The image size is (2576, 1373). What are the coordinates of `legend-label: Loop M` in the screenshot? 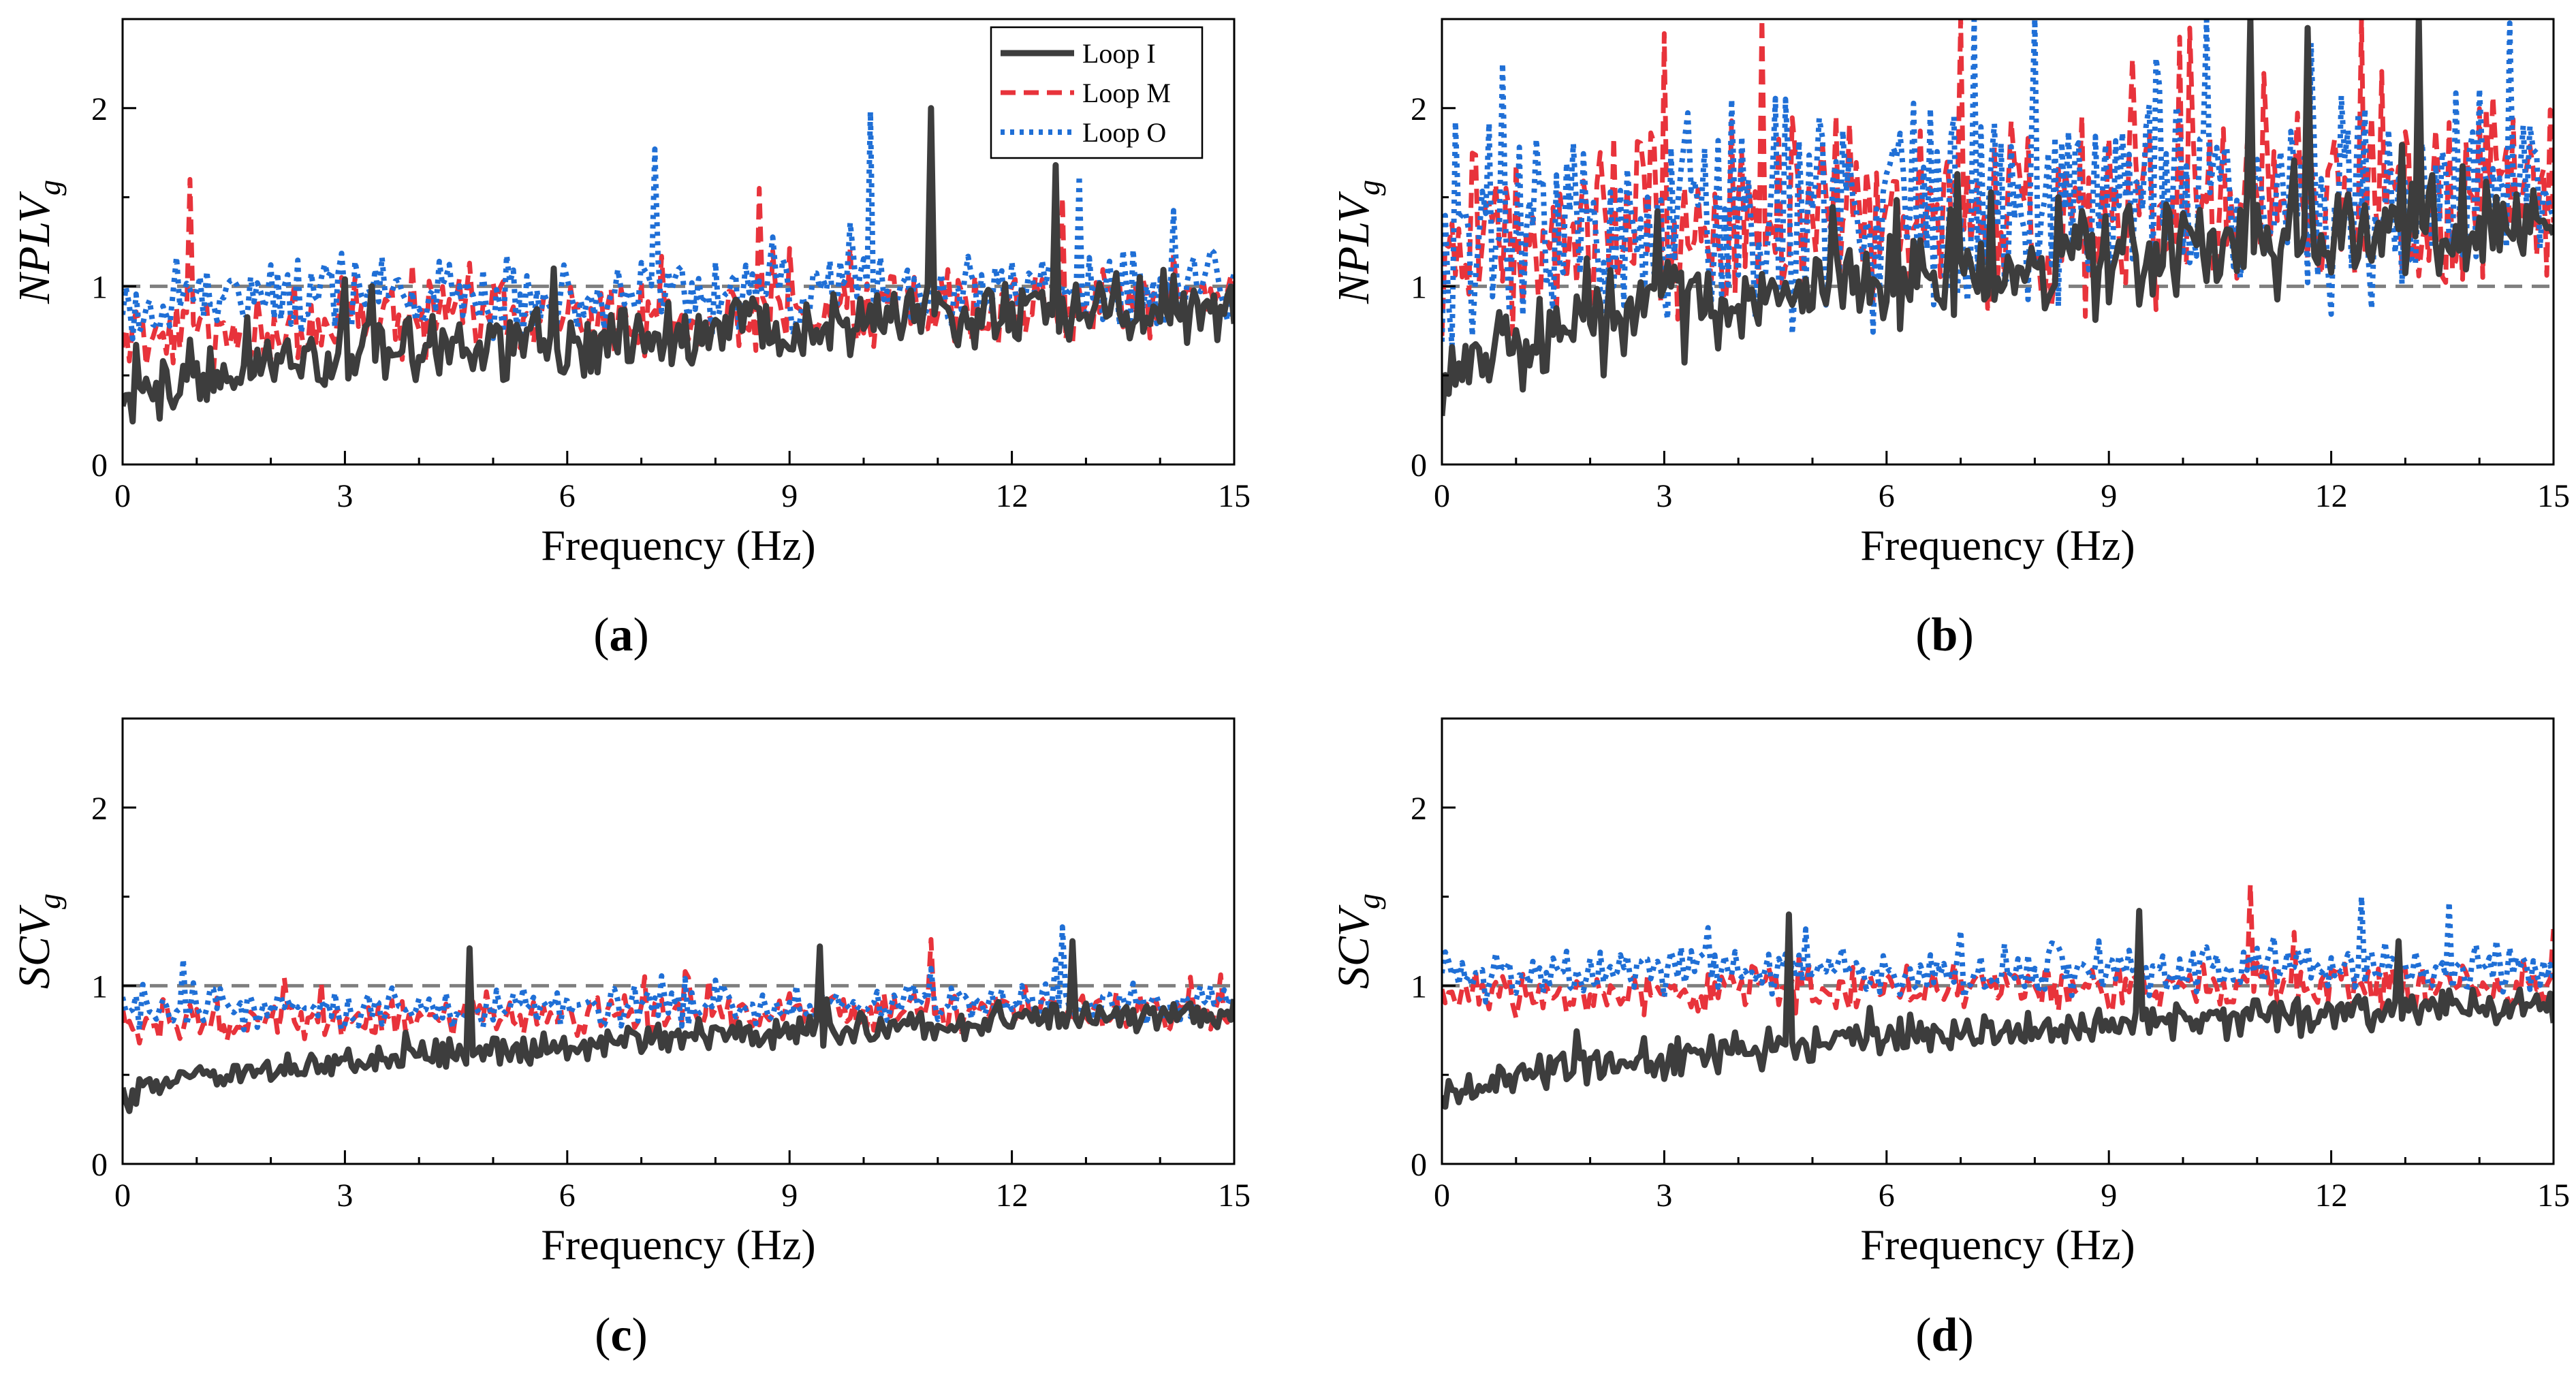 It's located at (1126, 93).